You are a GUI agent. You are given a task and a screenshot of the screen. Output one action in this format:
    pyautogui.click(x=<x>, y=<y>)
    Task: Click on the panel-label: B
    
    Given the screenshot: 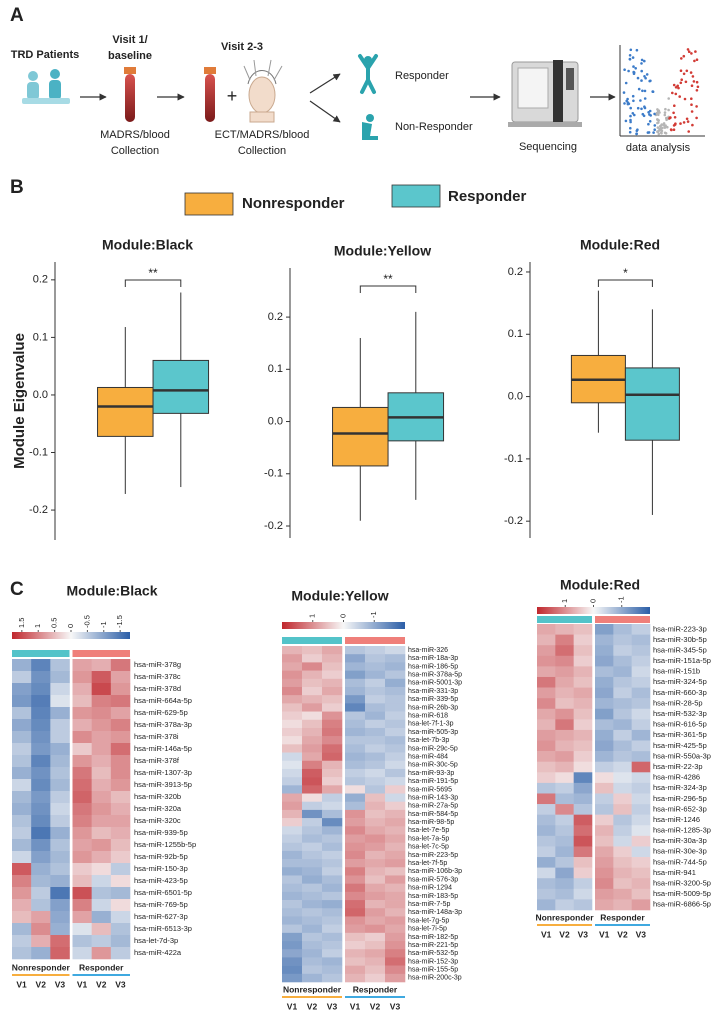 What is the action you would take?
    pyautogui.click(x=17, y=187)
    